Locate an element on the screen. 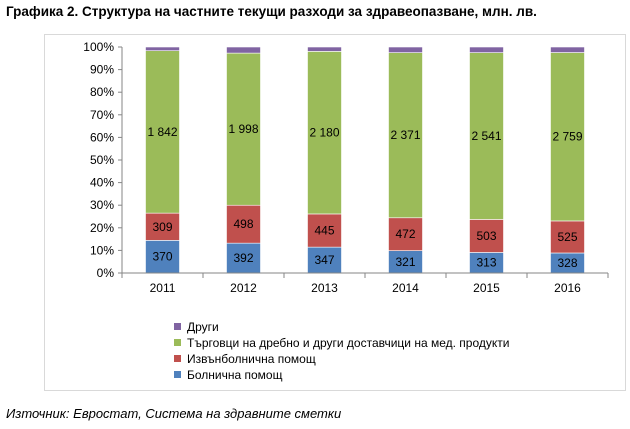  y-tick-label: 70% is located at coordinates (102, 115).